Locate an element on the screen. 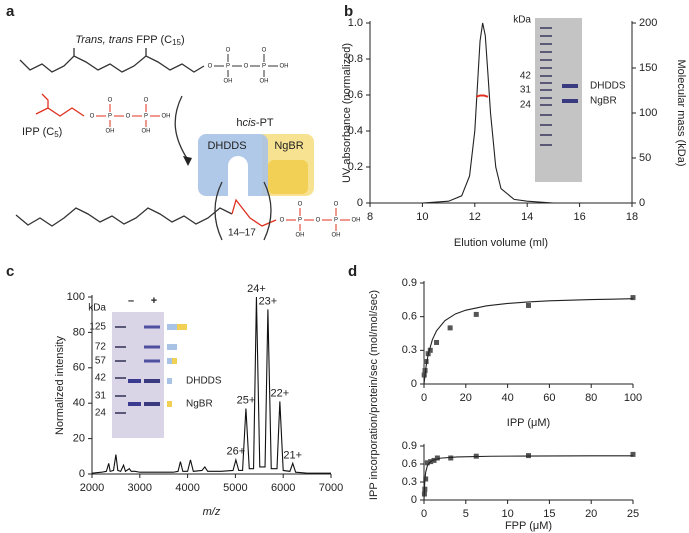 This screenshot has width=689, height=533. y2-tick-label: 100 is located at coordinates (648, 113).